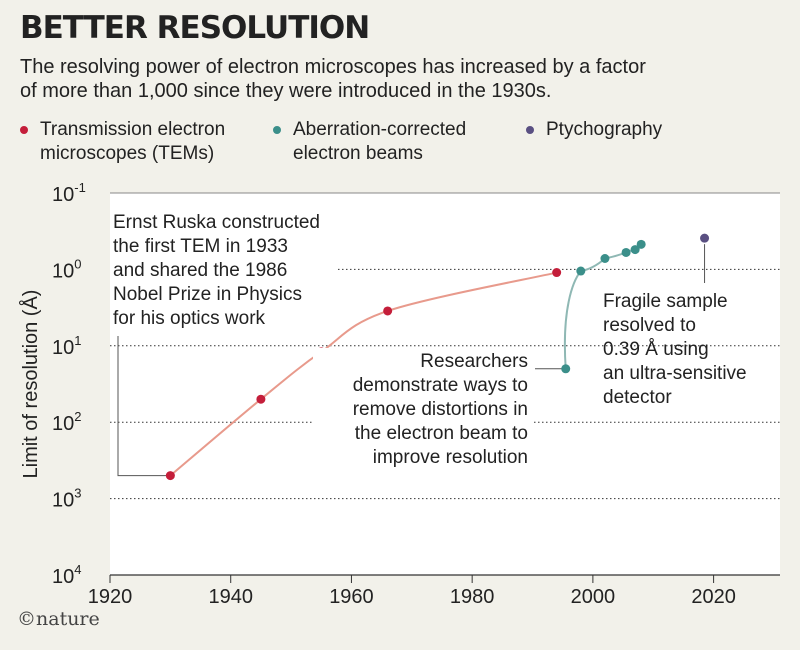  What do you see at coordinates (110, 597) in the screenshot?
I see `x-tick-label: 1920` at bounding box center [110, 597].